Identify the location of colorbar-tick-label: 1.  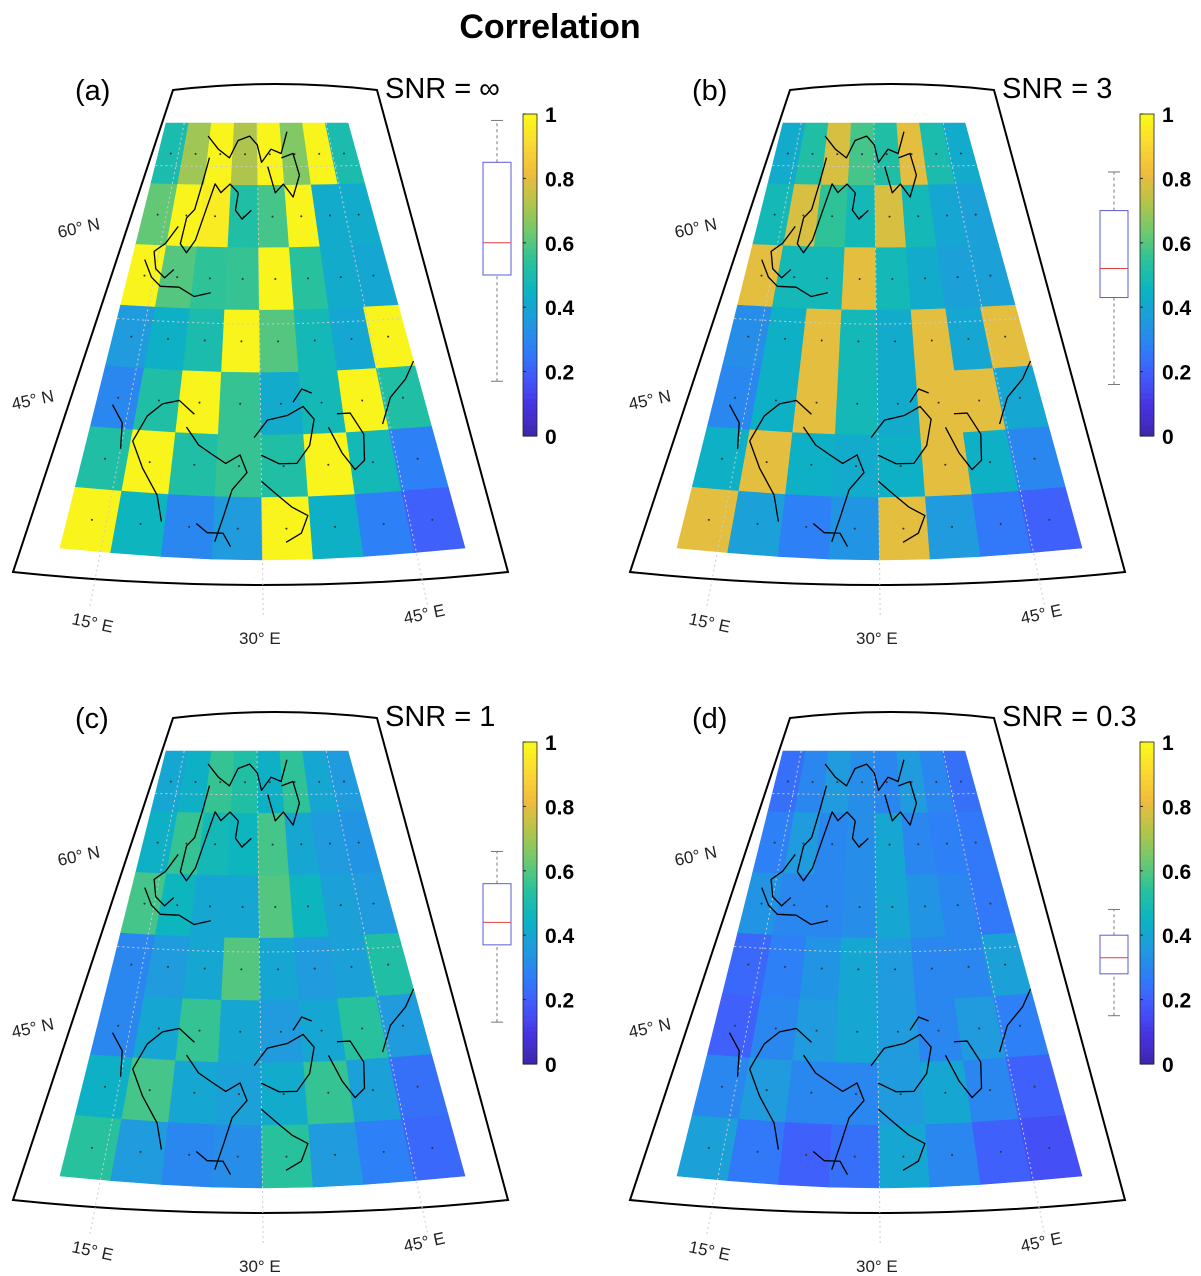
(1168, 115).